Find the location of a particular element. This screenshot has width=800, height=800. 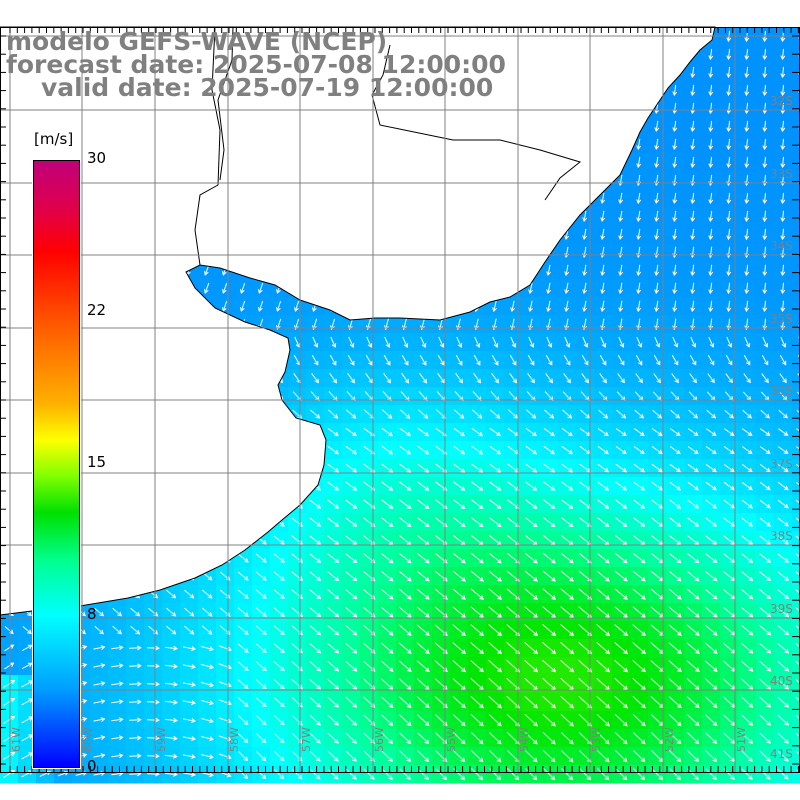

lon-label: 54W is located at coordinates (524, 739).